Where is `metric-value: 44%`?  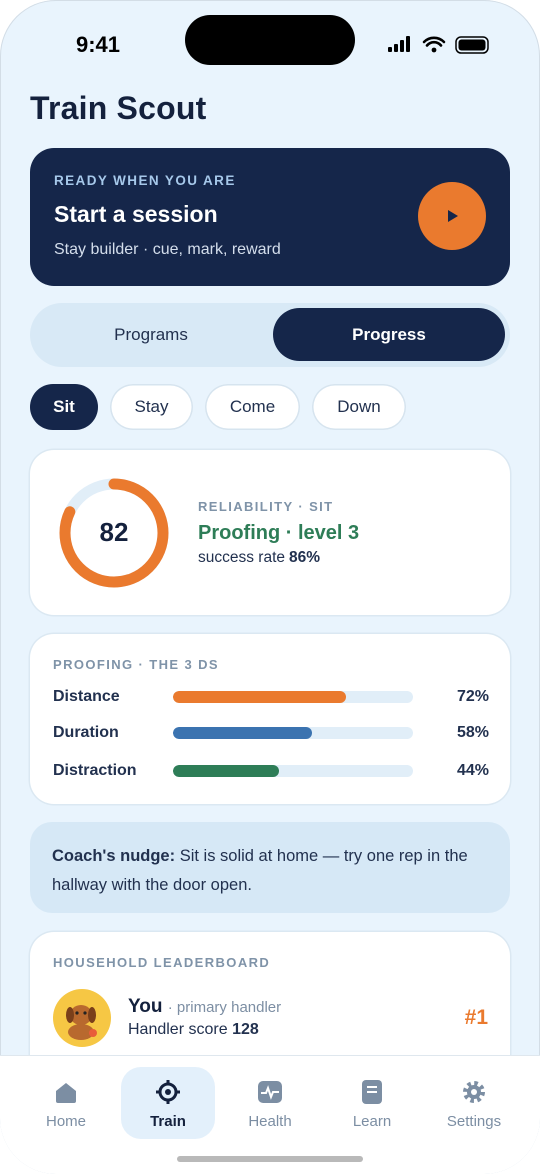 metric-value: 44% is located at coordinates (472, 770).